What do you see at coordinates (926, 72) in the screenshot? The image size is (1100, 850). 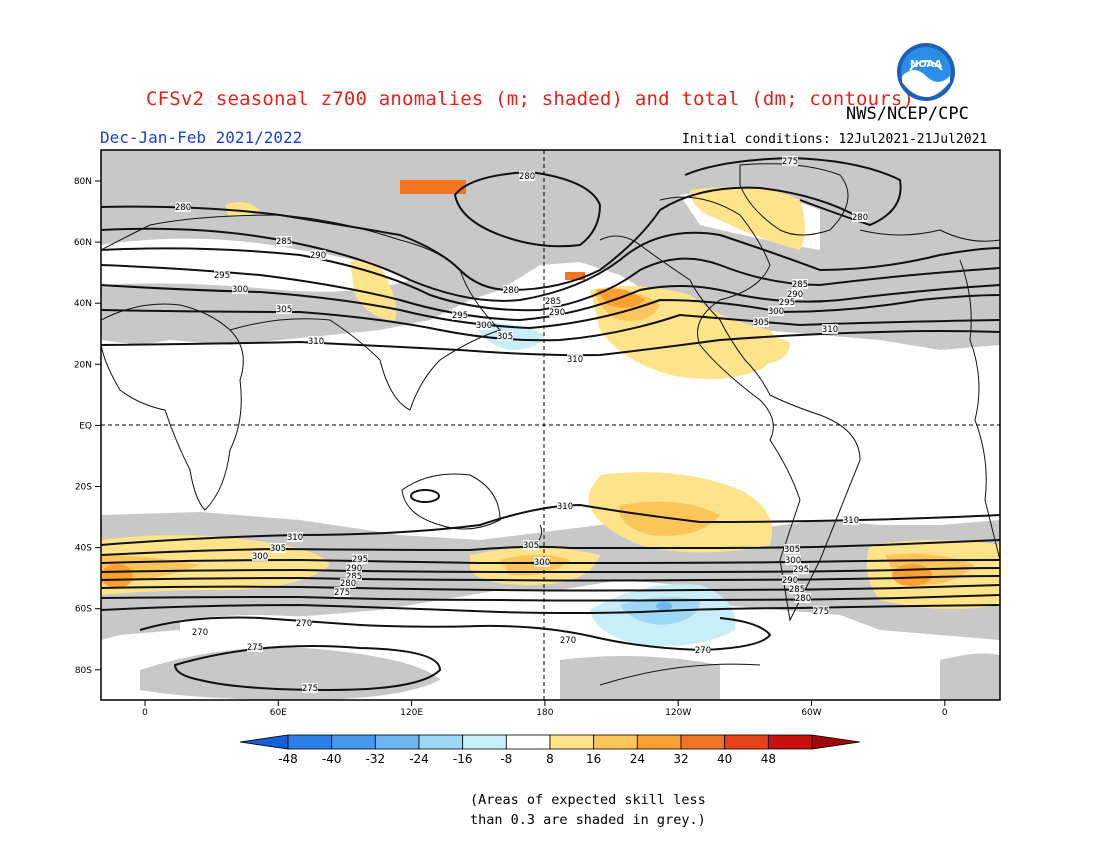 I see `noaa-logo: NOAA` at bounding box center [926, 72].